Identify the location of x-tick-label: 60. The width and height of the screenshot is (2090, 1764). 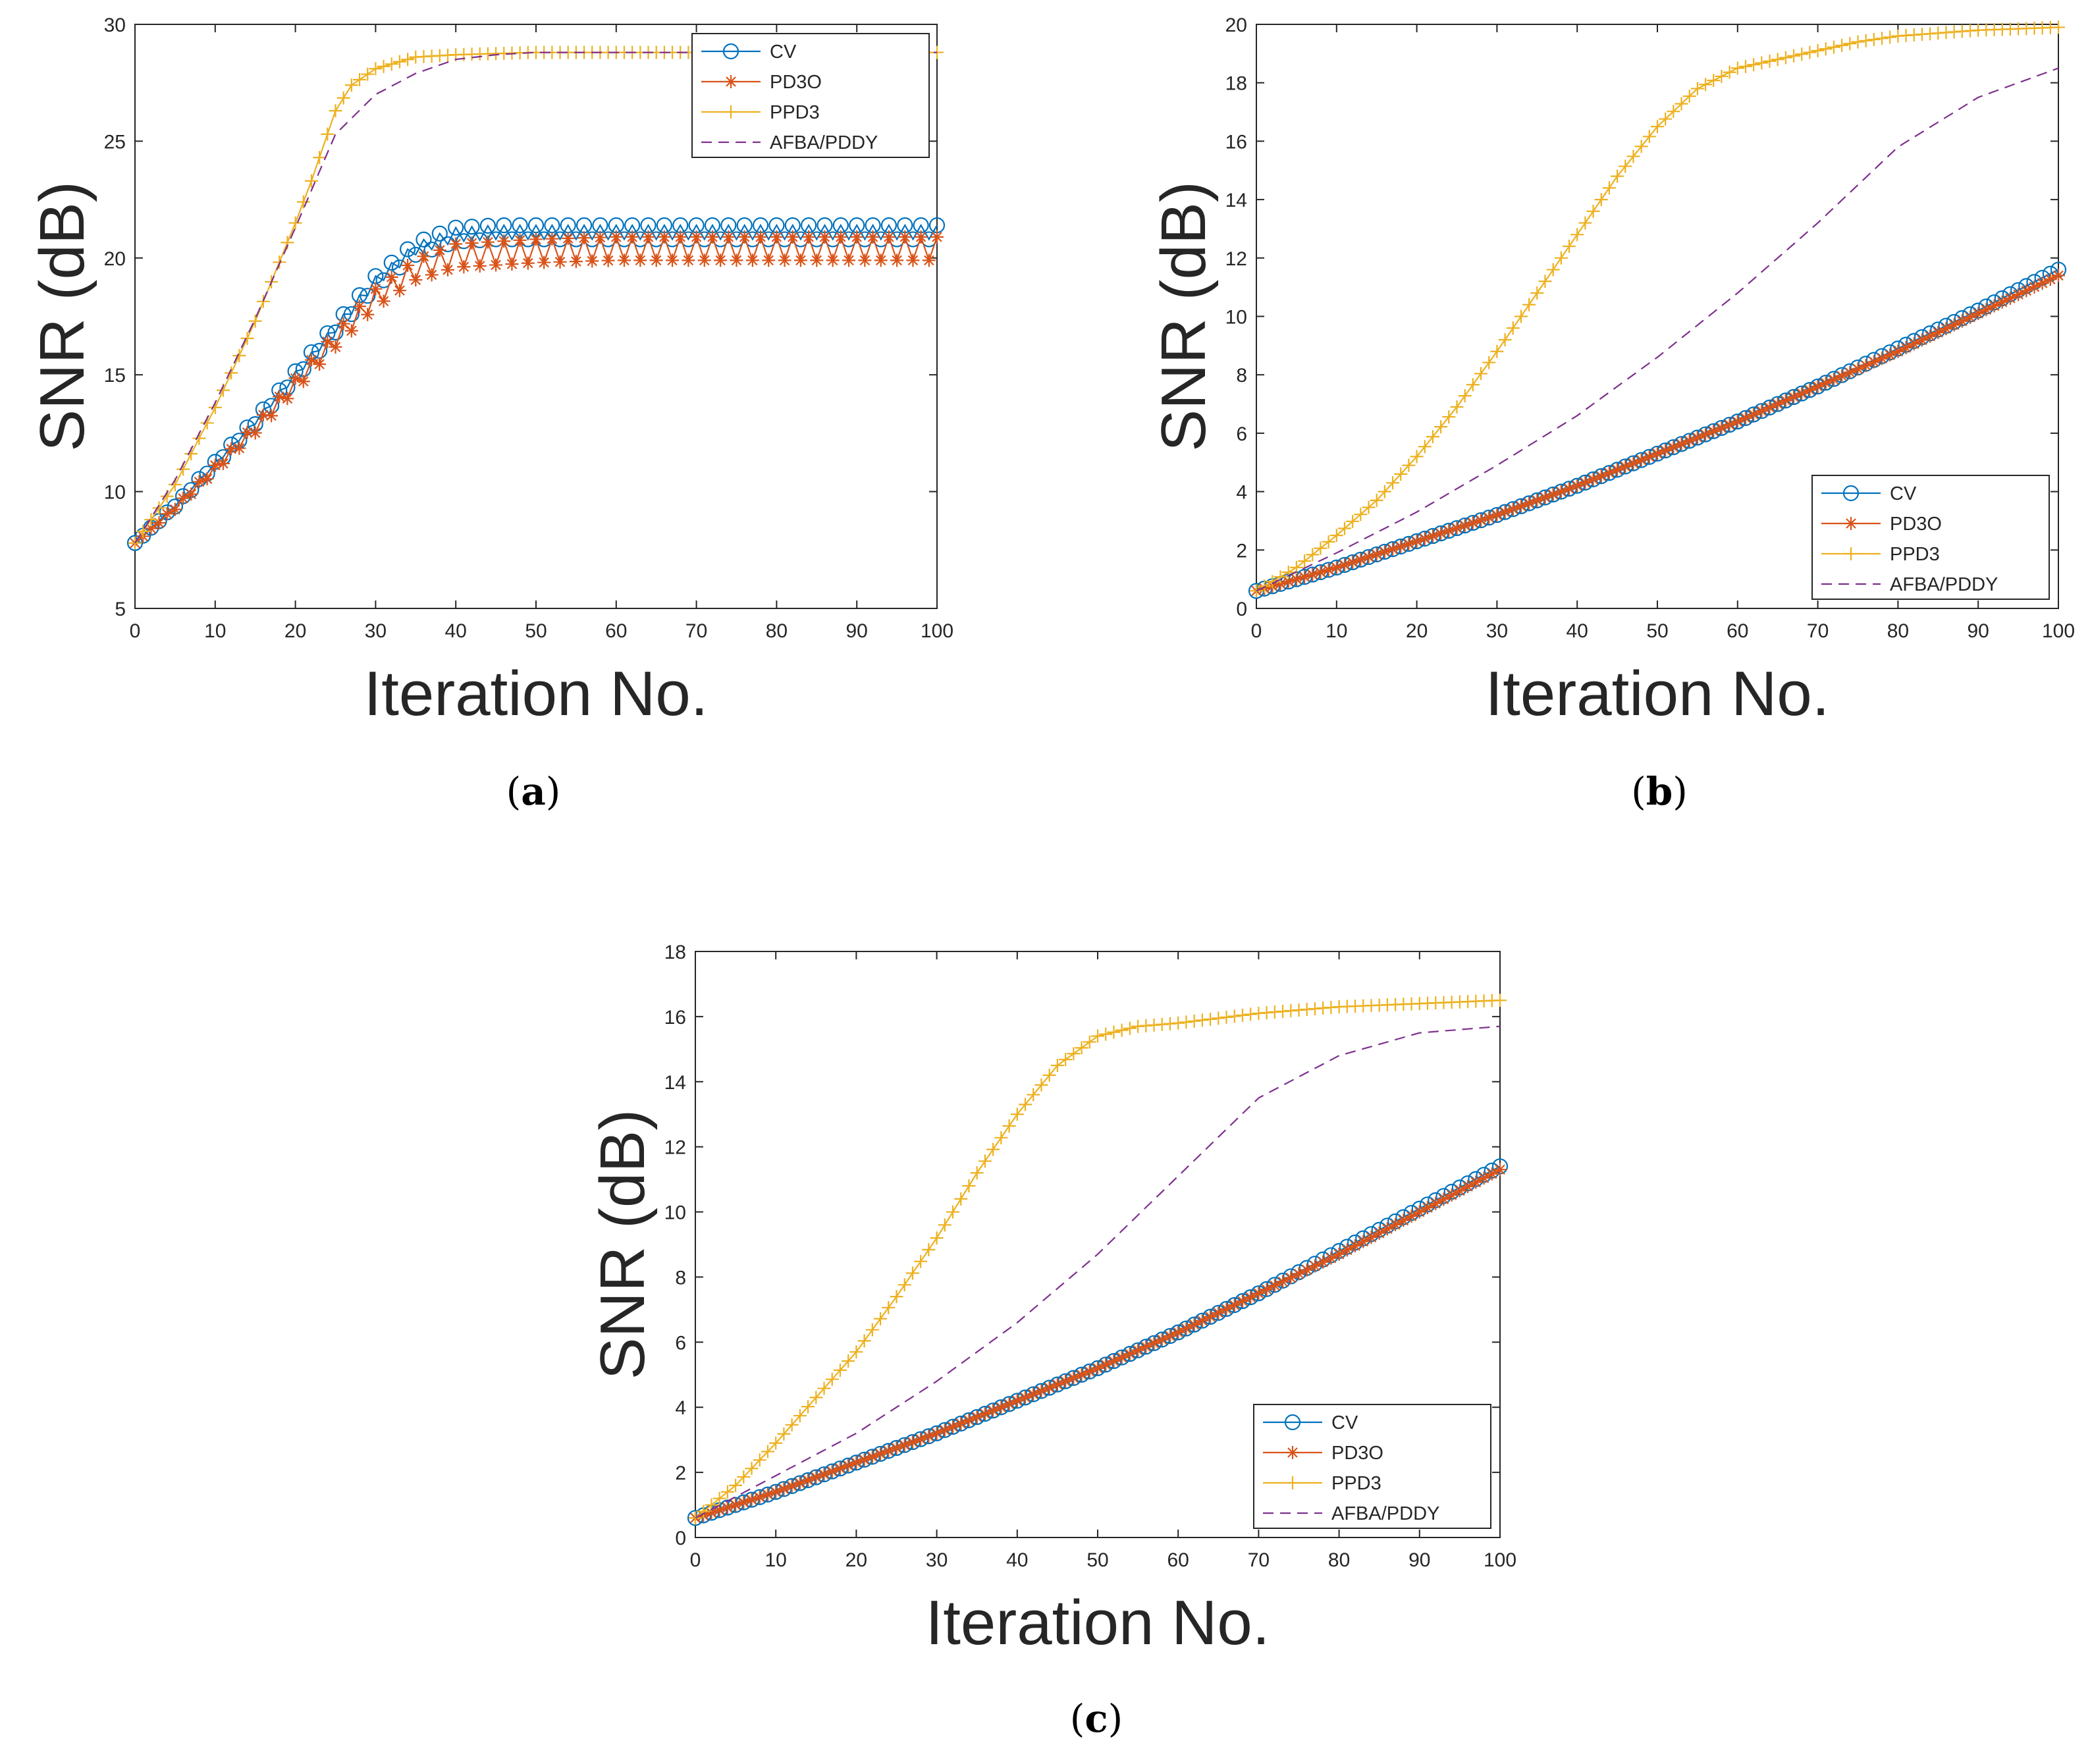
(616, 631).